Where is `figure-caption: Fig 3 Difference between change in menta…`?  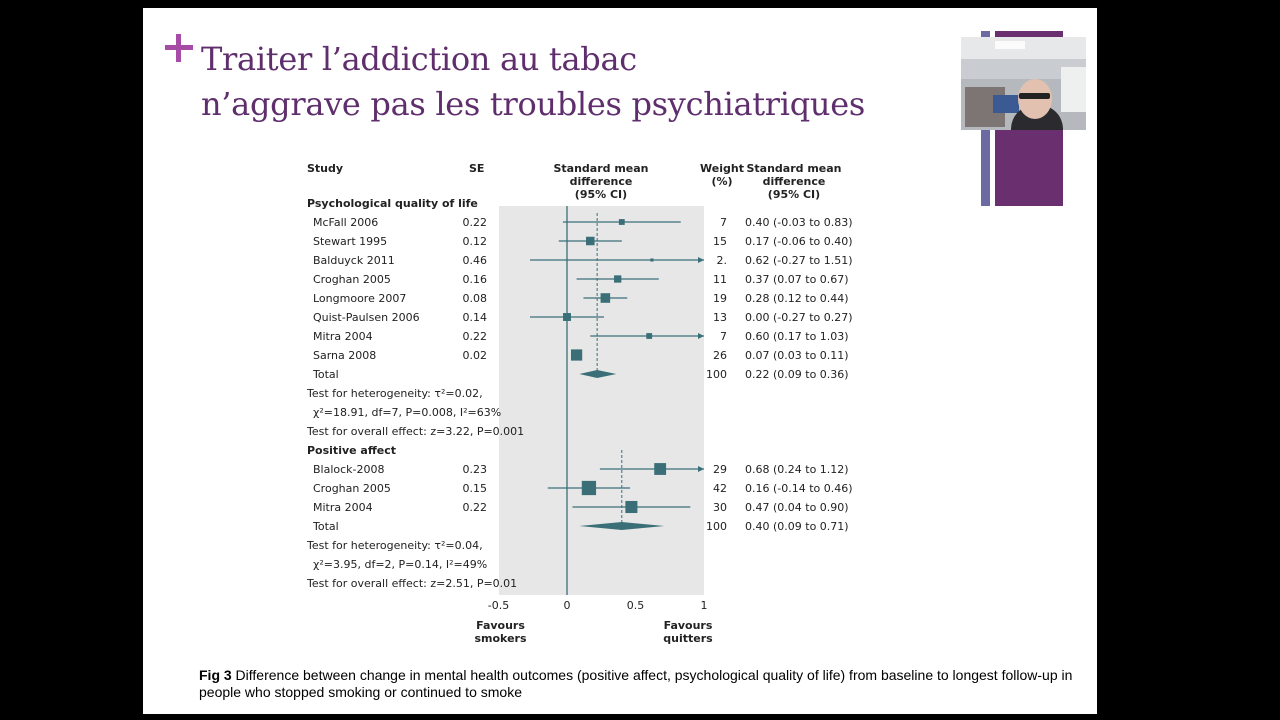
figure-caption: Fig 3 Difference between change in menta… is located at coordinates (639, 684).